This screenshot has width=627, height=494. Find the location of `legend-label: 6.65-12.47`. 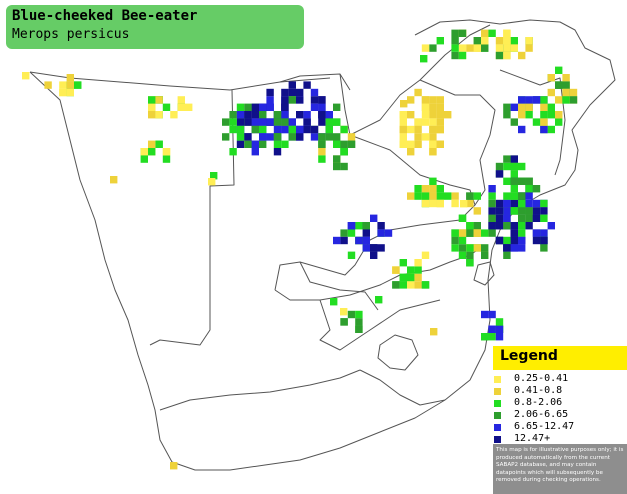

legend-label: 6.65-12.47 is located at coordinates (544, 426).